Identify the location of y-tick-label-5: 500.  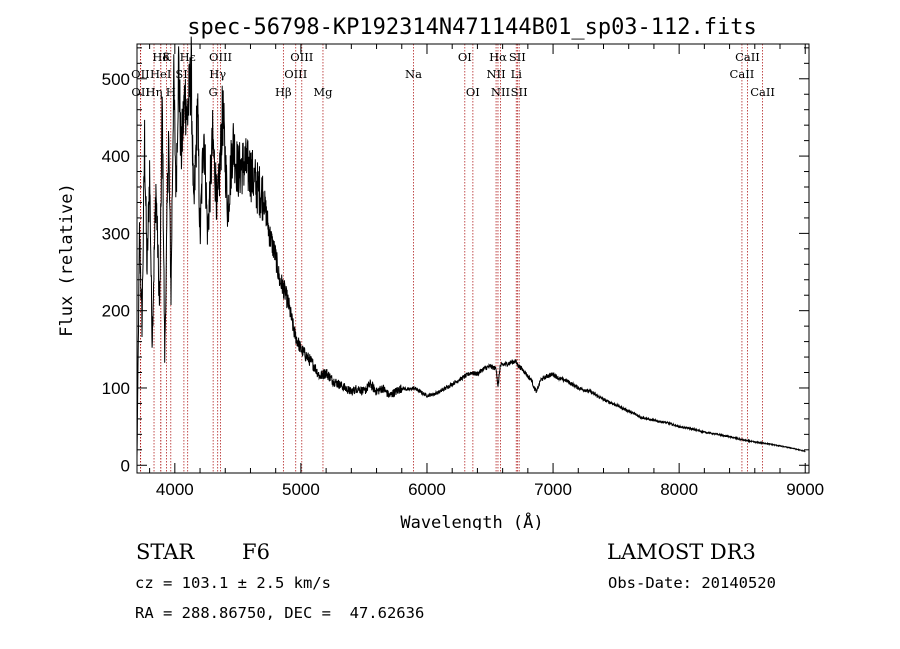
(116, 79).